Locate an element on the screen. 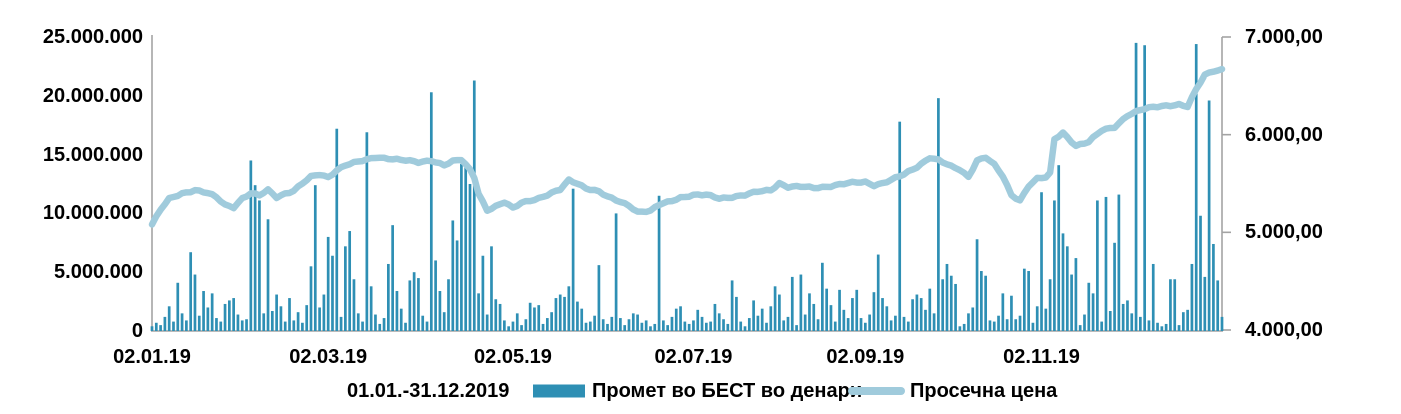  legend-line-swatch is located at coordinates (876, 391).